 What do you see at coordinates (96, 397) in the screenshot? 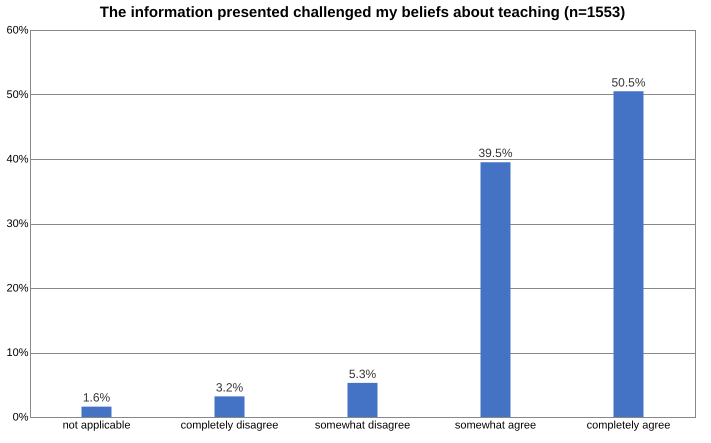
I see `data-label: 1.6%` at bounding box center [96, 397].